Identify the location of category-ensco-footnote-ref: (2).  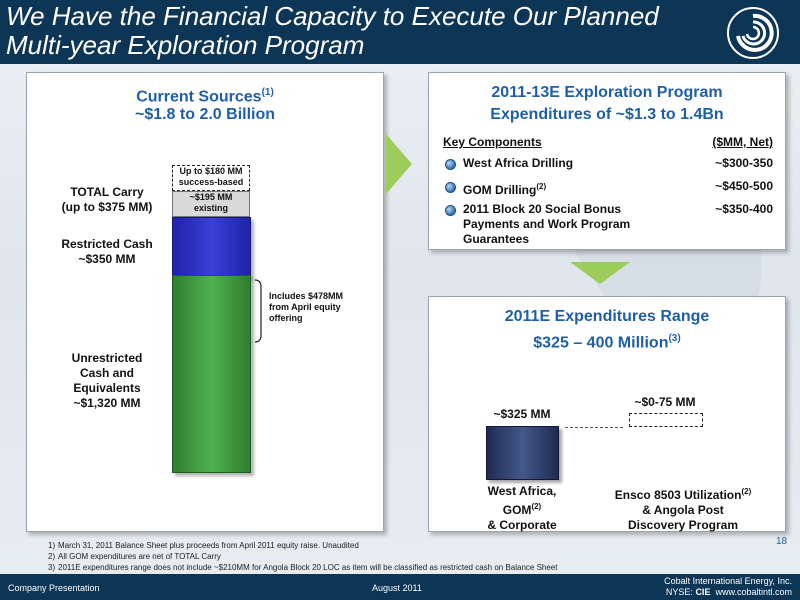
(746, 491).